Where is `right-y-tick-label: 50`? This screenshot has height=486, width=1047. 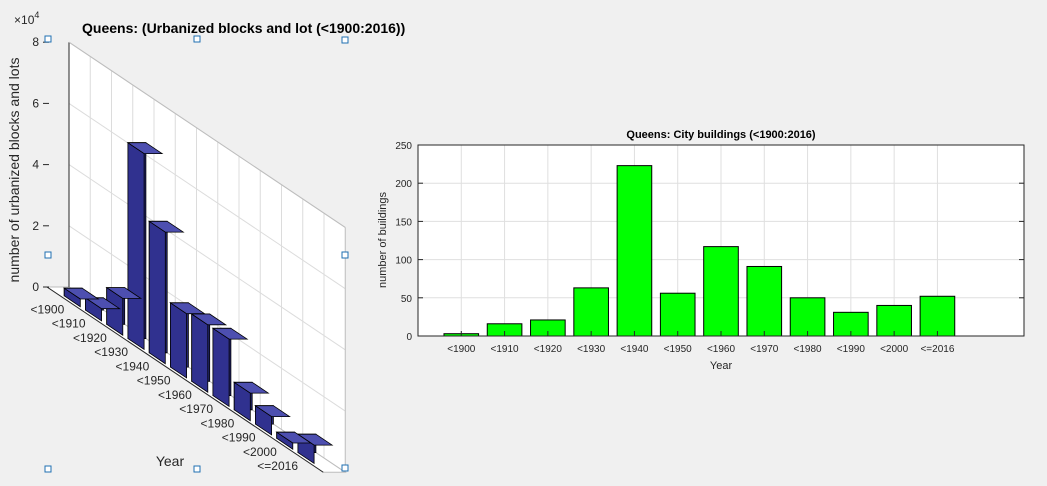
right-y-tick-label: 50 is located at coordinates (407, 299).